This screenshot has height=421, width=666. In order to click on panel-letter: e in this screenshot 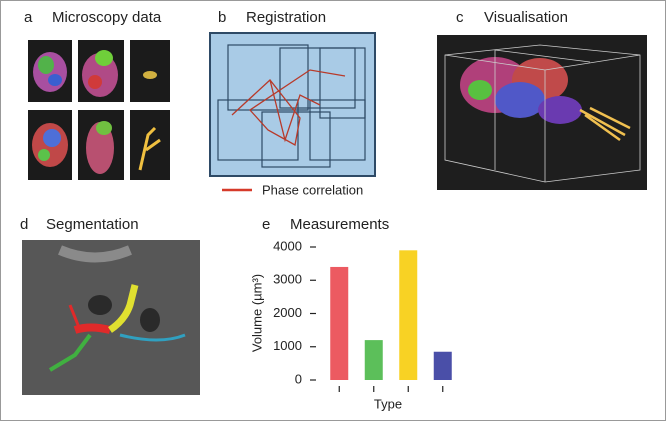, I will do `click(266, 224)`.